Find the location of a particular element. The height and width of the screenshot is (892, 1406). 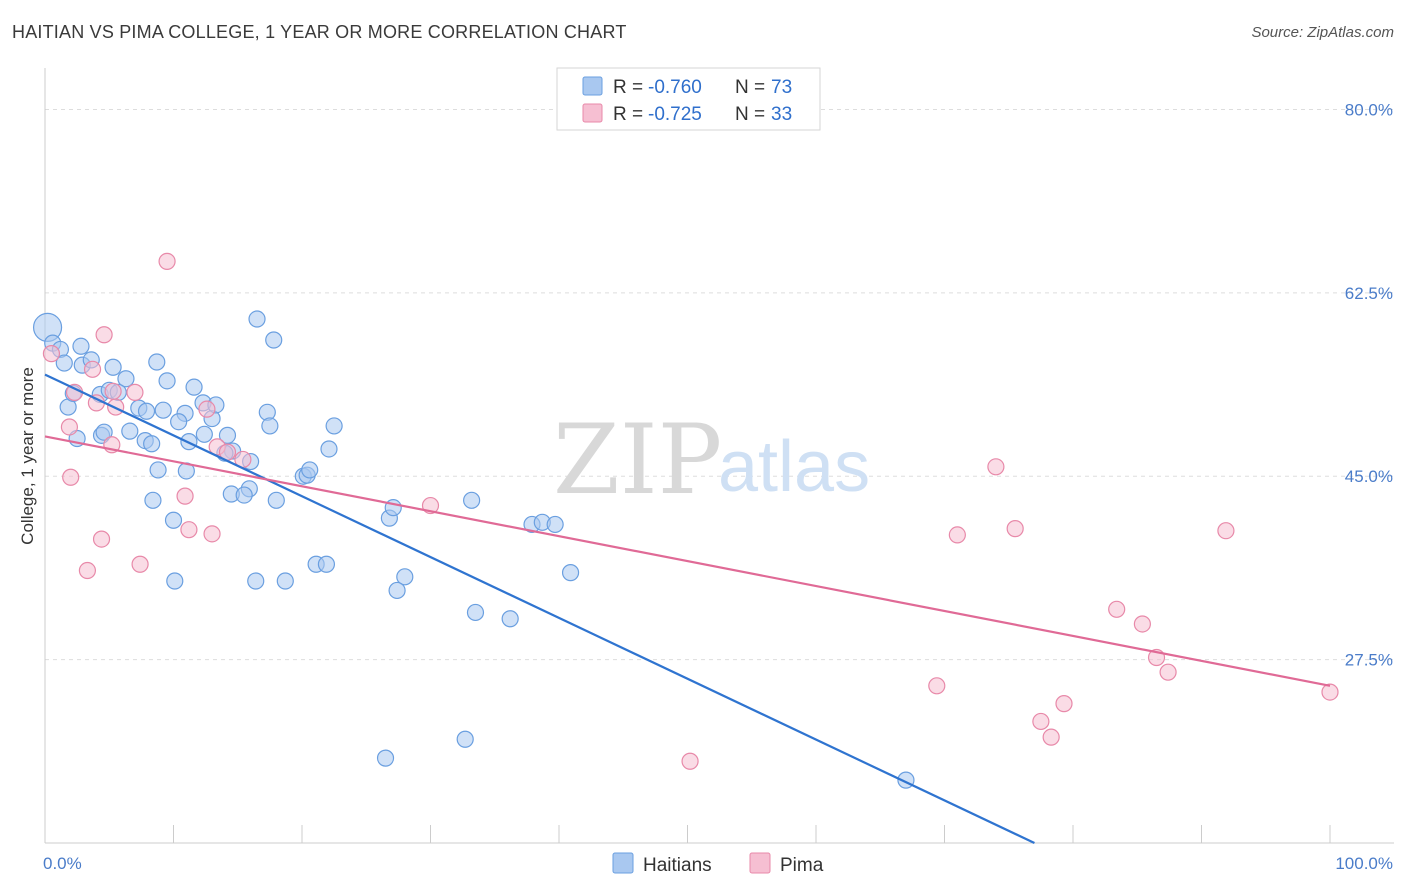

watermark-zip: ZIP is located at coordinates (637, 460).